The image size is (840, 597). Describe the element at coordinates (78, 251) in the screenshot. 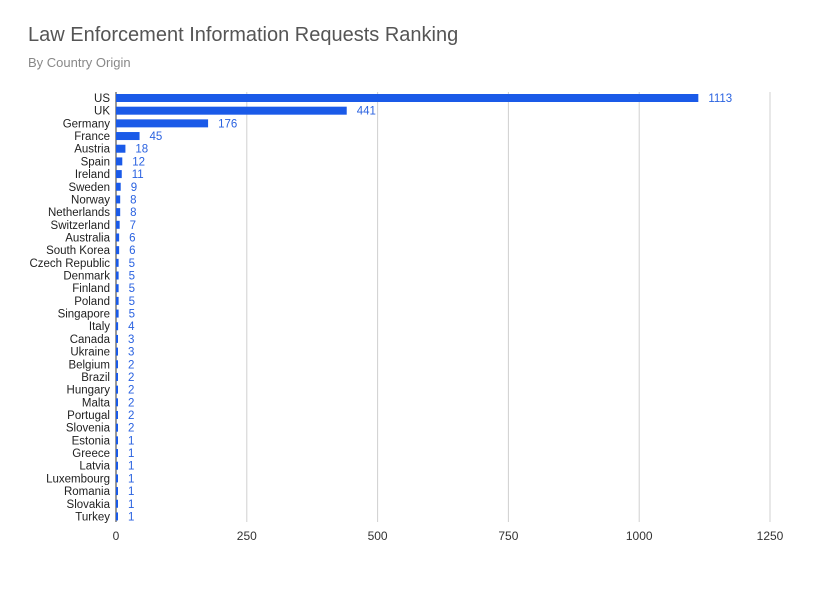

I see `category-label: South Korea` at that location.